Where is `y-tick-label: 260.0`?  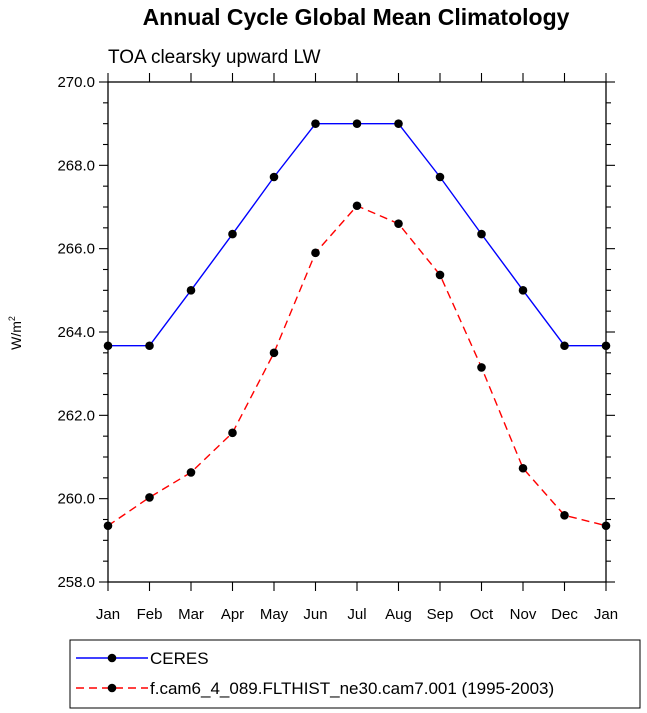
y-tick-label: 260.0 is located at coordinates (76, 499).